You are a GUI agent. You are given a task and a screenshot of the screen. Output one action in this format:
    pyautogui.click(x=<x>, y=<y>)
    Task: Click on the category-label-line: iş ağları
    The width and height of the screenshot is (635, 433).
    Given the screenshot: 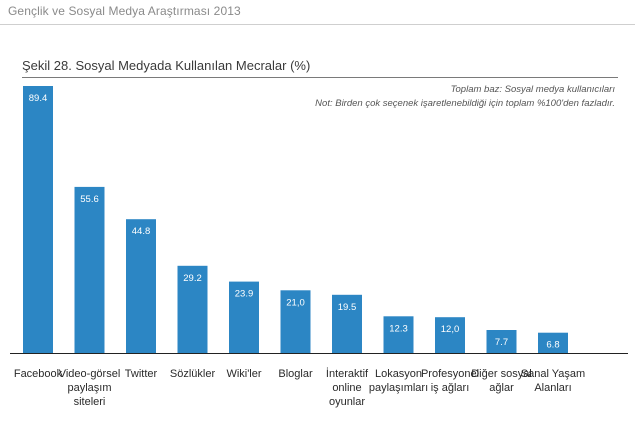 What is the action you would take?
    pyautogui.click(x=450, y=388)
    